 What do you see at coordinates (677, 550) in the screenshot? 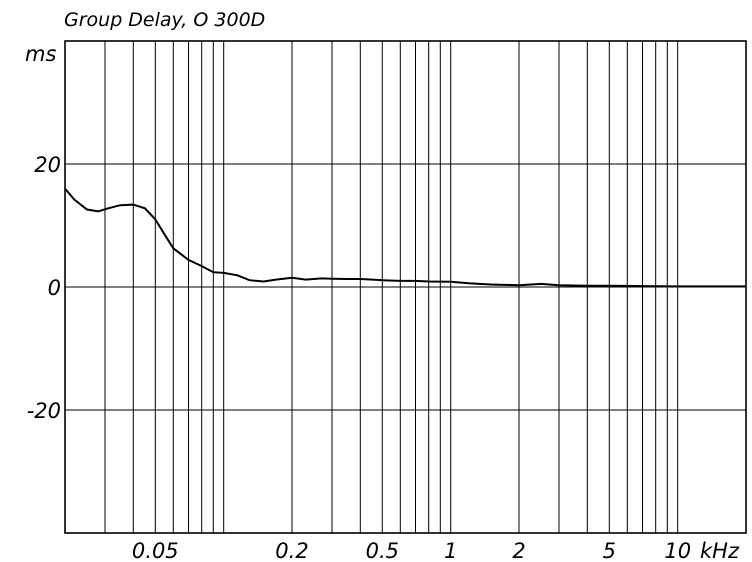
I see `x-tick-label: 10` at bounding box center [677, 550].